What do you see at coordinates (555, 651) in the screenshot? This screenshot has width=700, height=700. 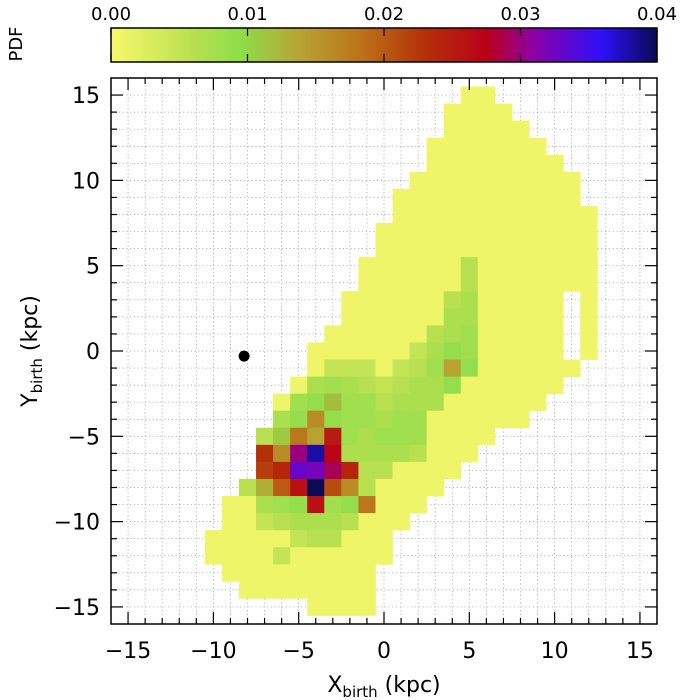 I see `x-tick-label: 10` at bounding box center [555, 651].